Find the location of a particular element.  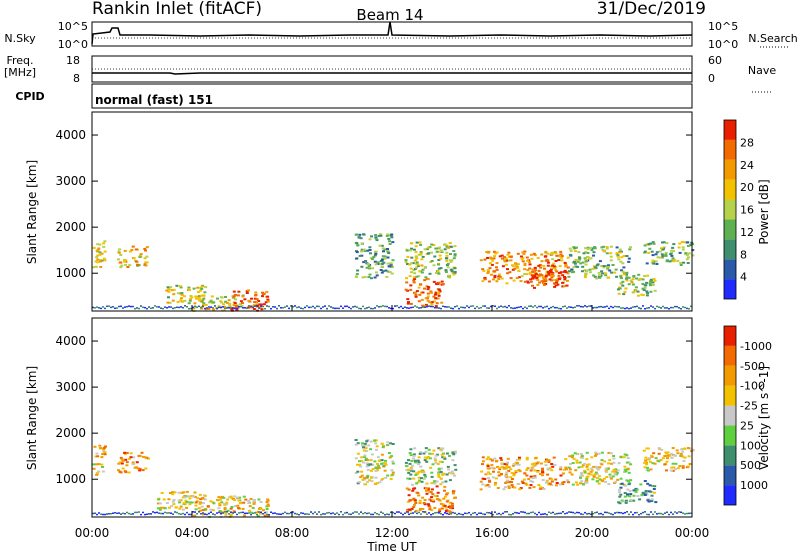

power-colorbar-segment is located at coordinates (730, 289).